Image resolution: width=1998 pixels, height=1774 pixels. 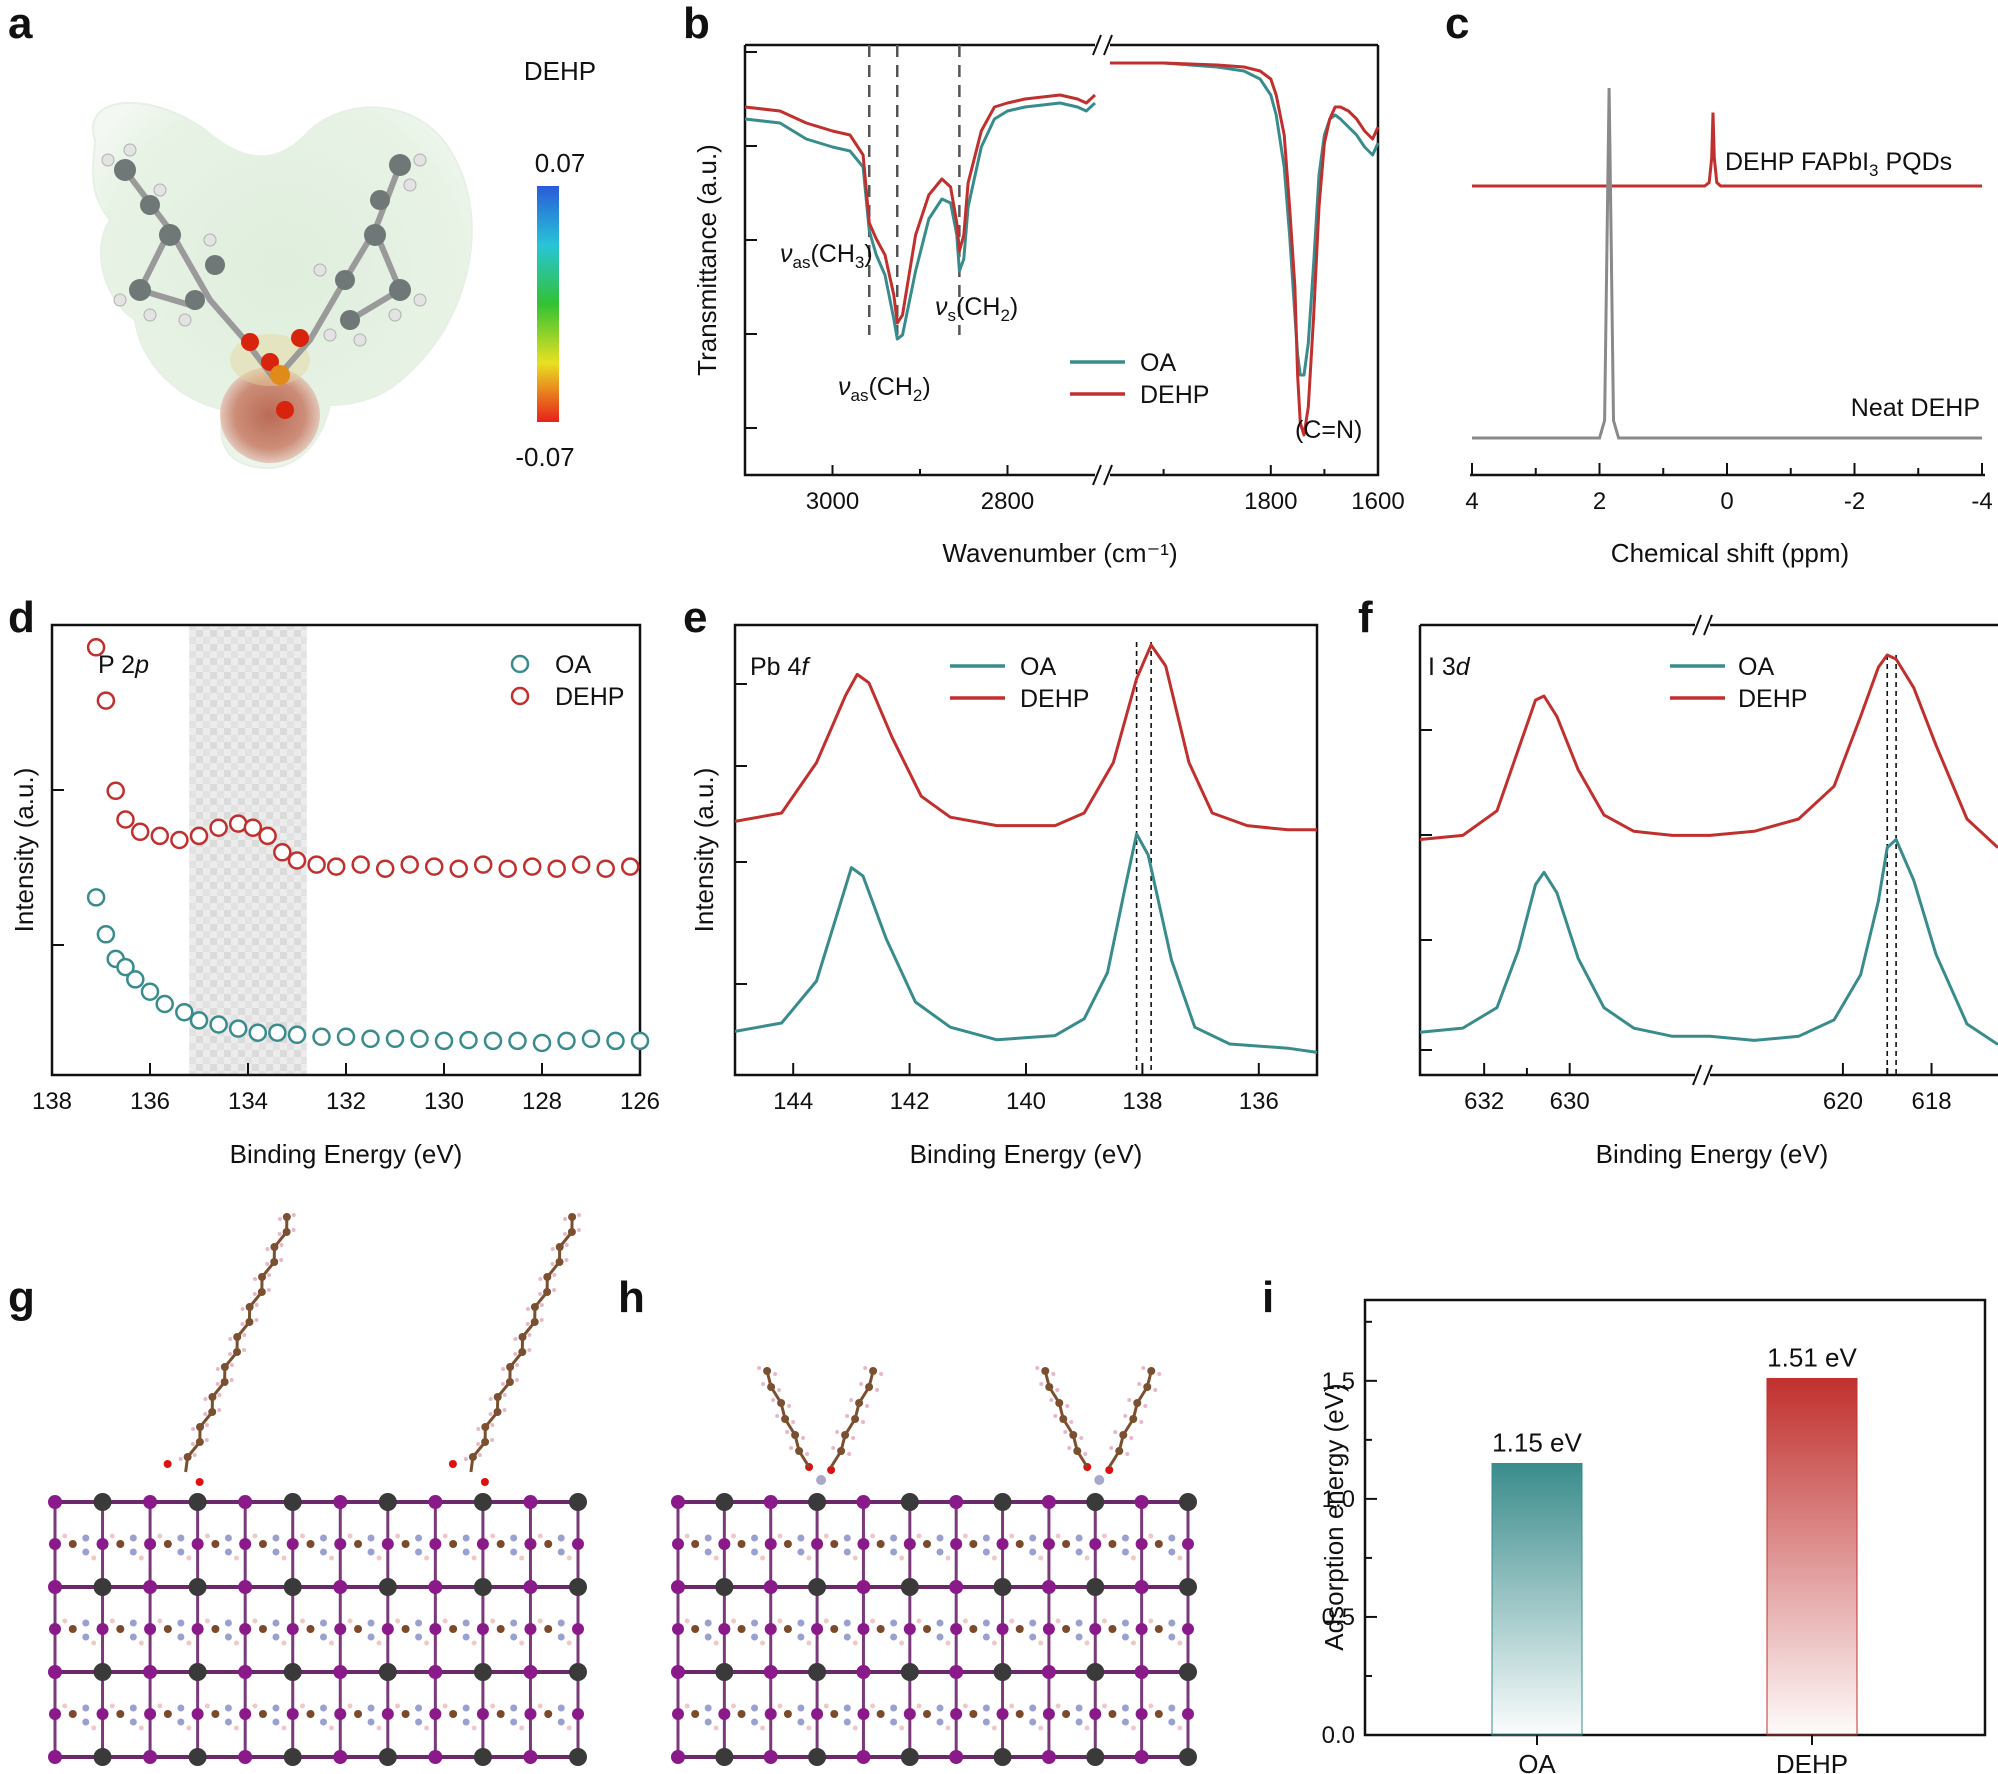 What do you see at coordinates (150, 1101) in the screenshot?
I see `d-xtick-label: 136` at bounding box center [150, 1101].